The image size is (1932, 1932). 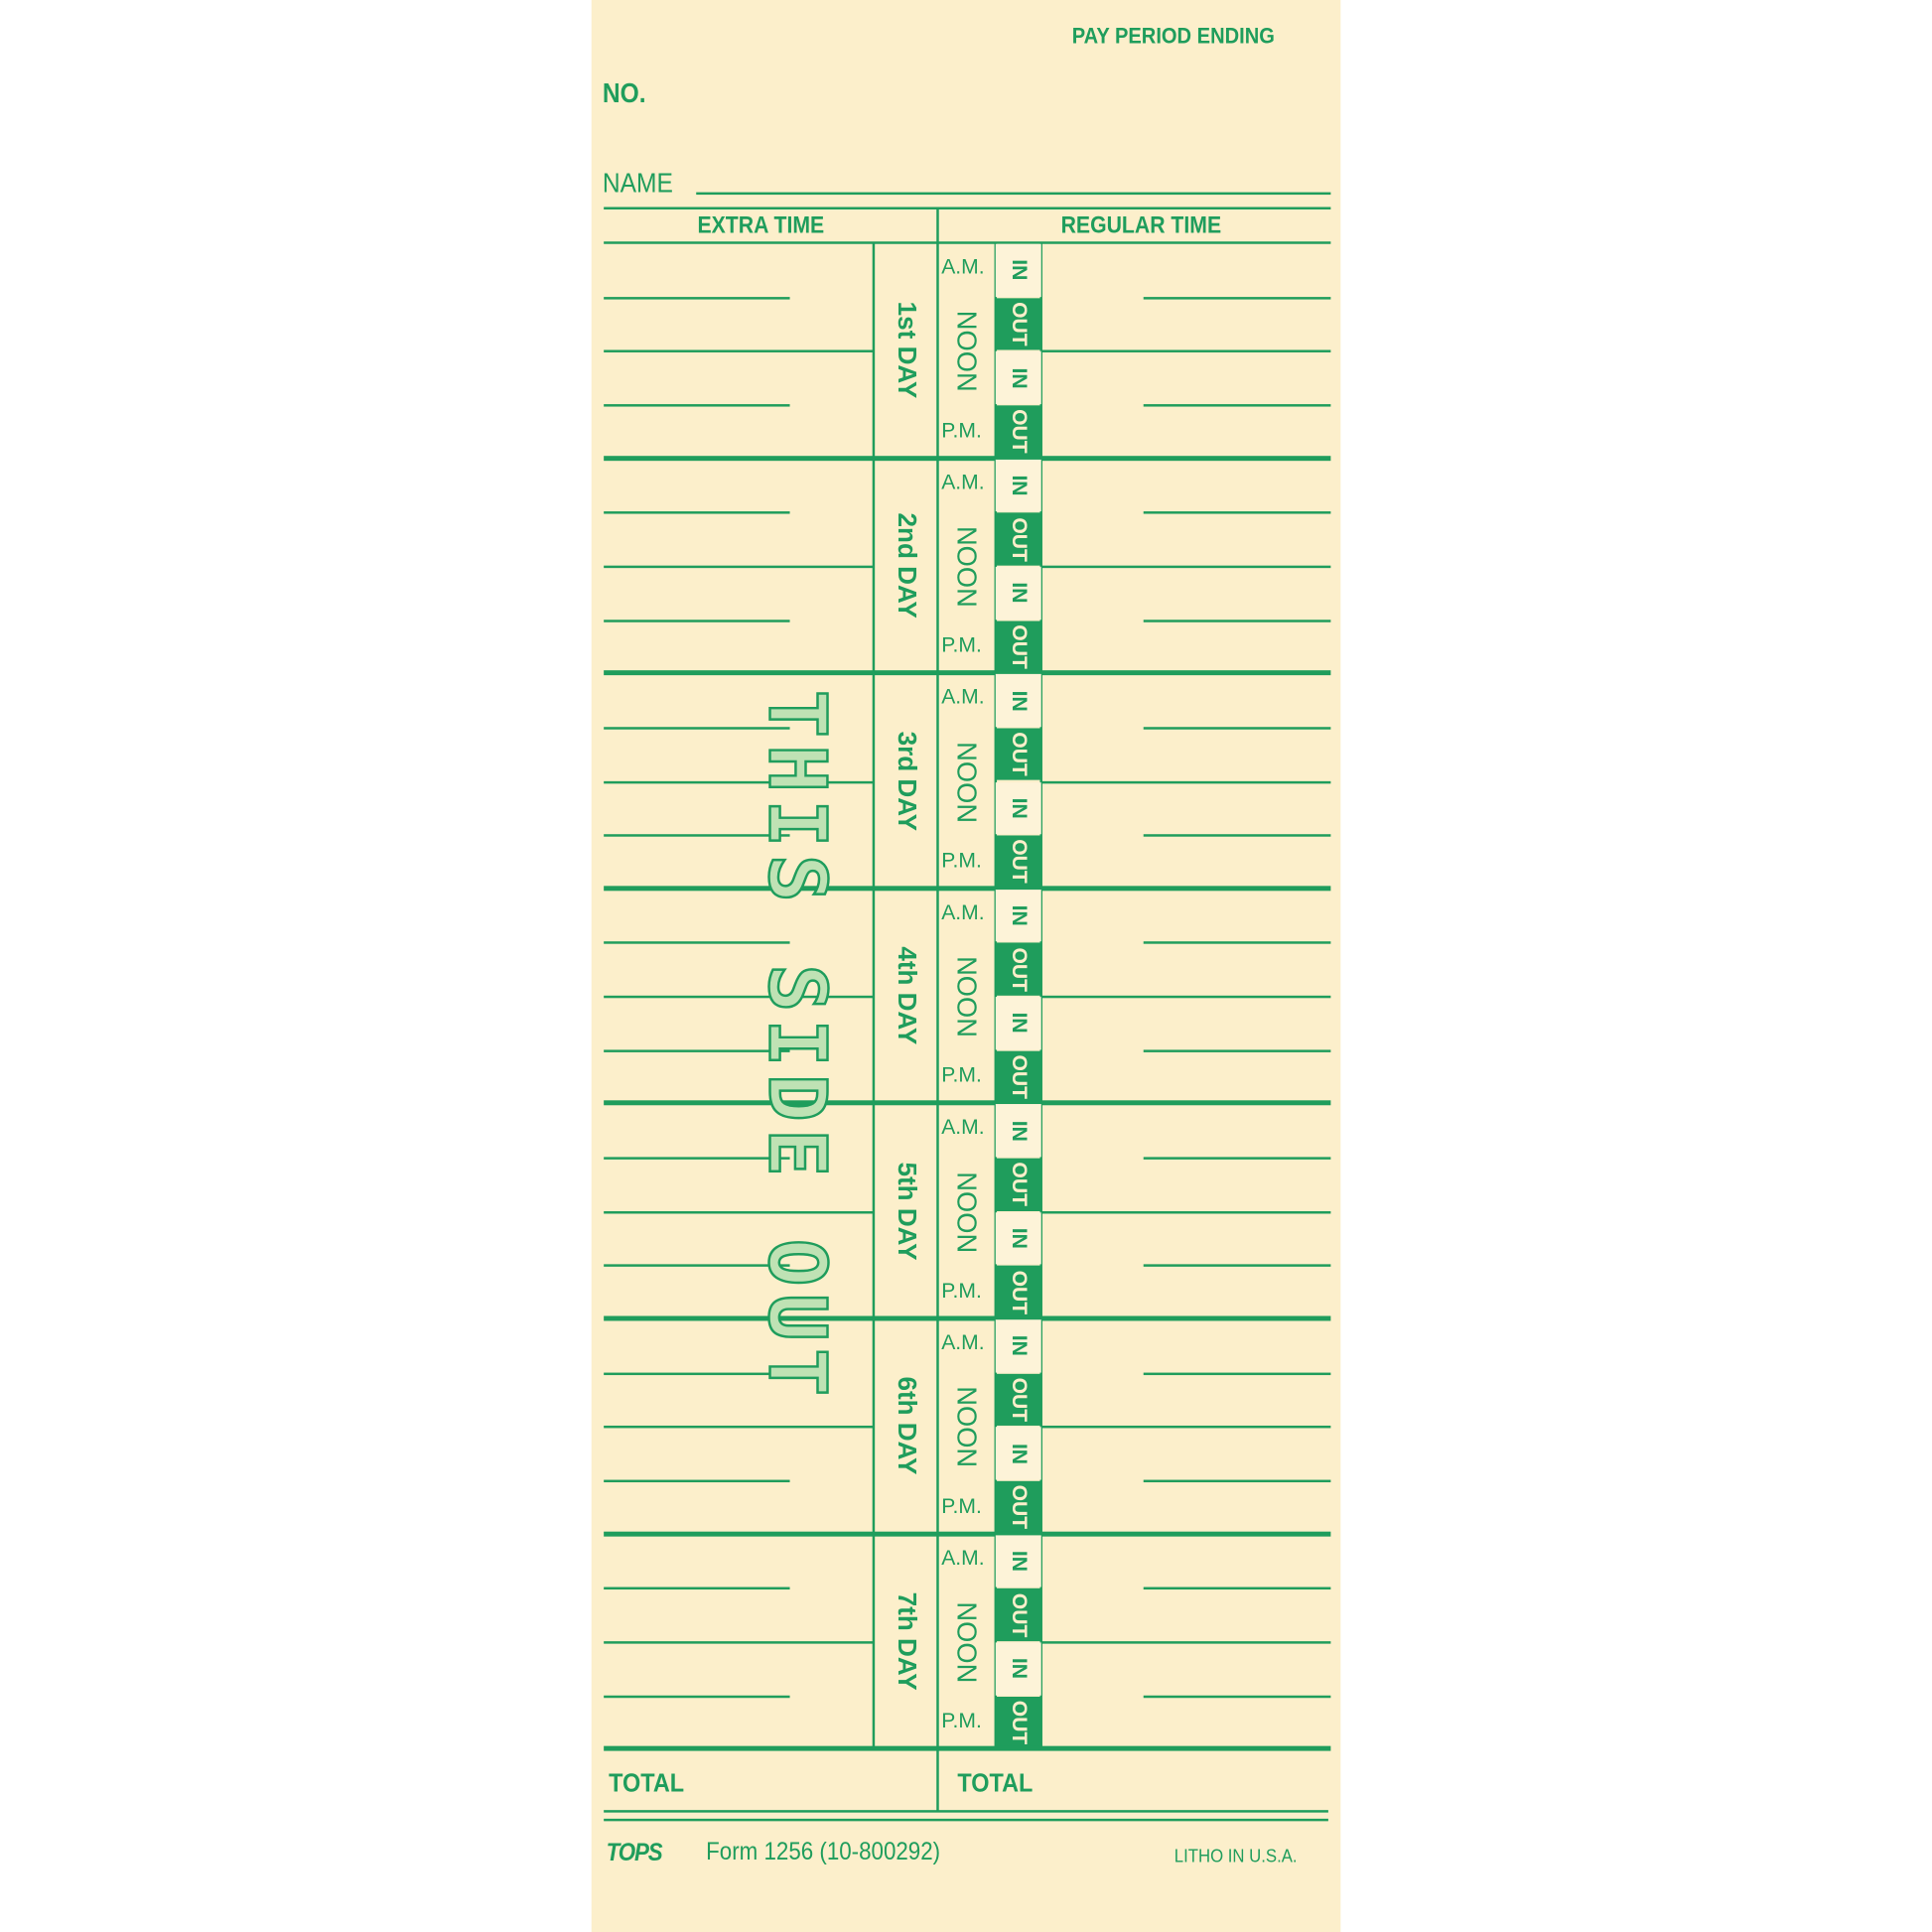 What do you see at coordinates (1238, 62) in the screenshot?
I see `pay-period-ending-field` at bounding box center [1238, 62].